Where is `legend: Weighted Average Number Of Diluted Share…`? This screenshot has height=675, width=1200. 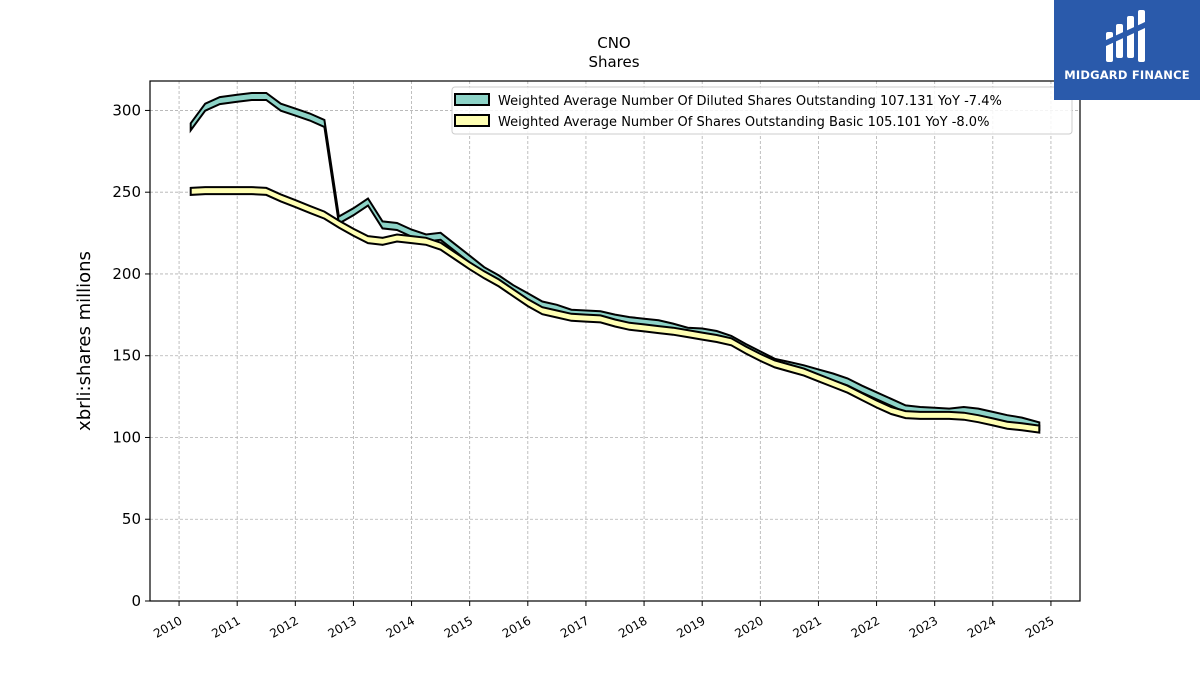
legend: Weighted Average Number Of Diluted Share… is located at coordinates (762, 110).